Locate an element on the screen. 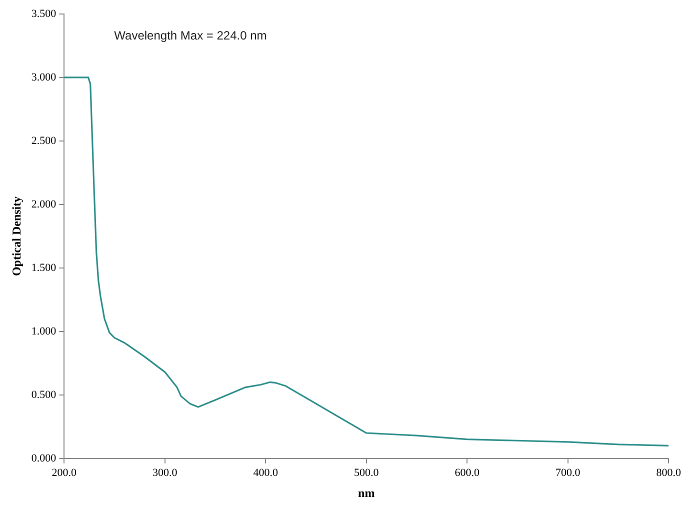 This screenshot has width=684, height=509. x-tick-label: 300.0 is located at coordinates (165, 472).